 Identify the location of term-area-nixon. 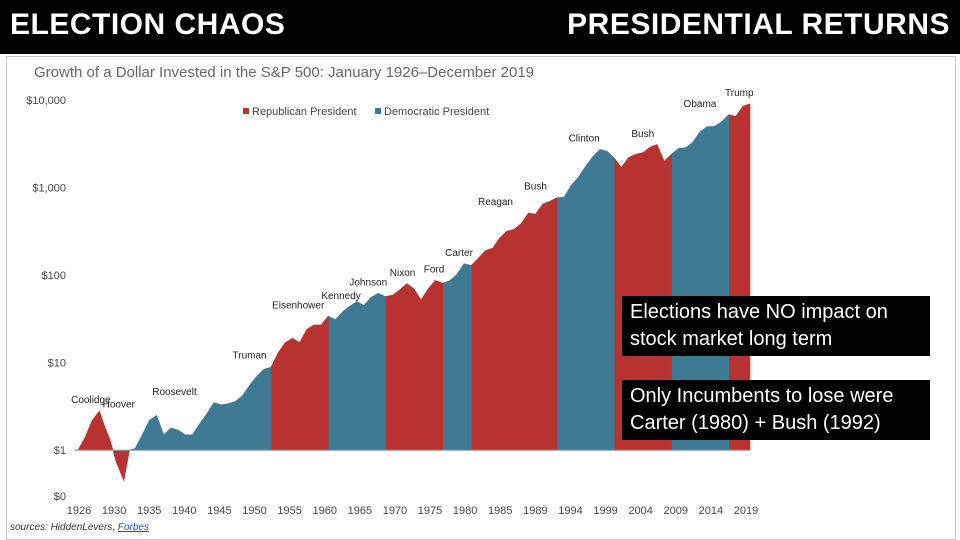
(405, 367).